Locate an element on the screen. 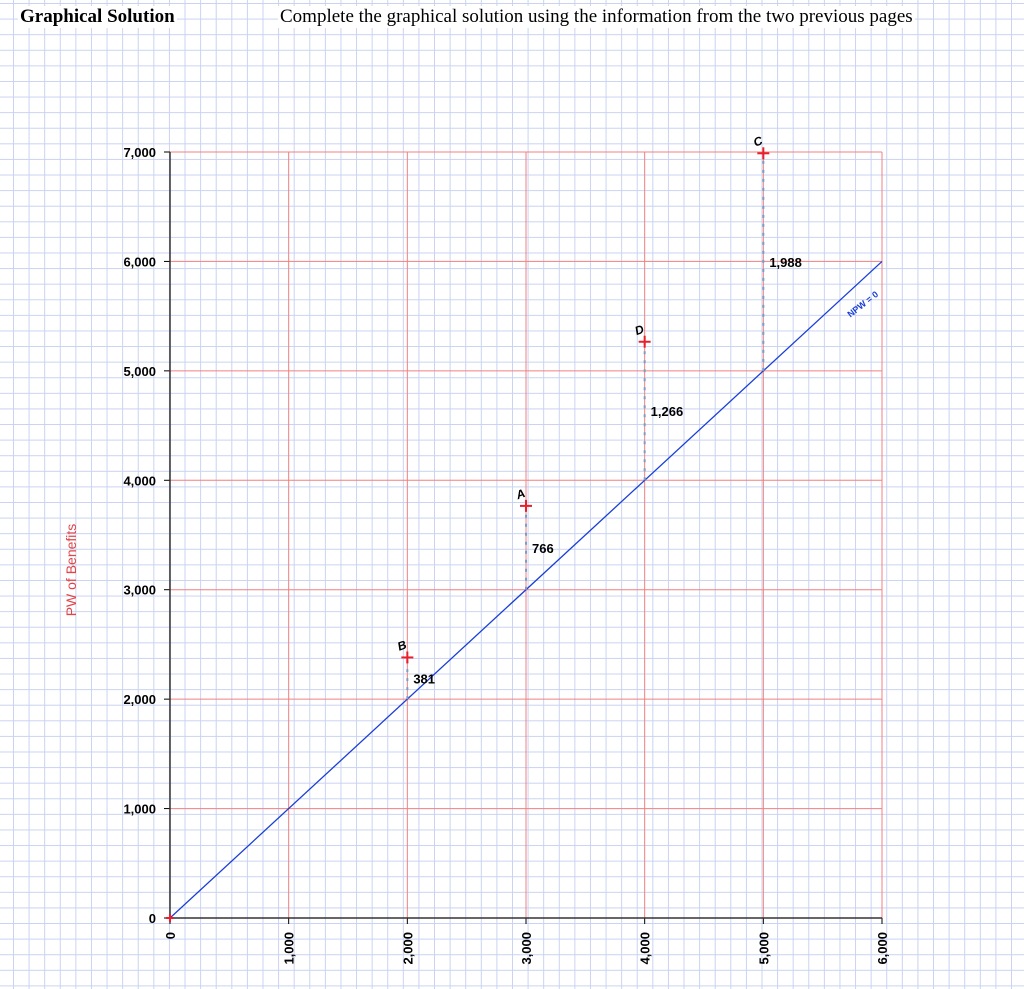 The height and width of the screenshot is (989, 1024). page-title: Graphical Solution is located at coordinates (97, 17).